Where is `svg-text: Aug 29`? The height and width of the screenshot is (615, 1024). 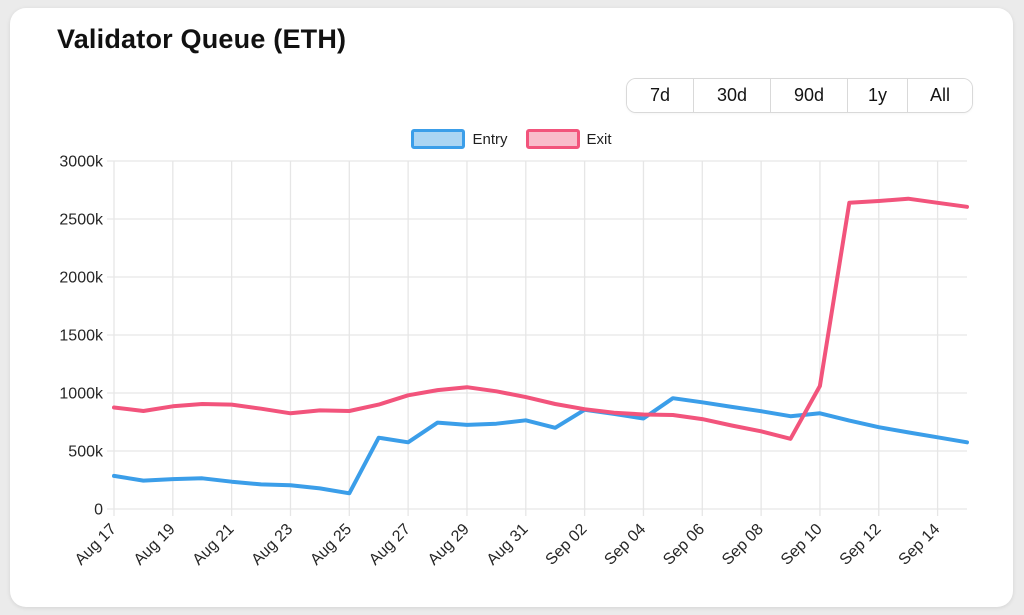
svg-text: Aug 29 is located at coordinates (449, 545).